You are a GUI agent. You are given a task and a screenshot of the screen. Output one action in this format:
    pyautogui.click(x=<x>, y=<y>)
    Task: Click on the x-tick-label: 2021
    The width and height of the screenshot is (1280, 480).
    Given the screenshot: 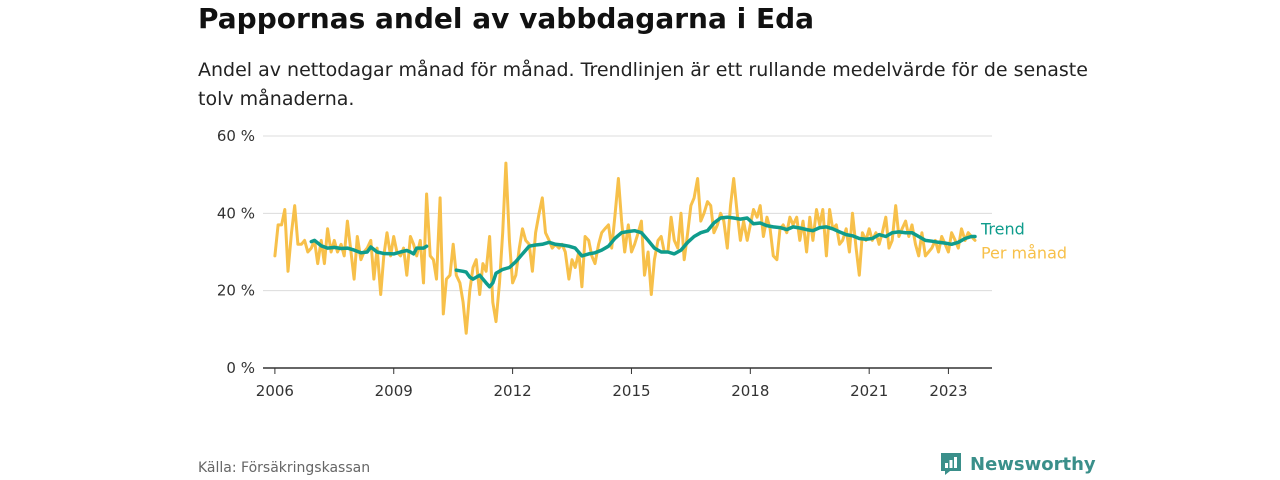 What is the action you would take?
    pyautogui.click(x=869, y=391)
    